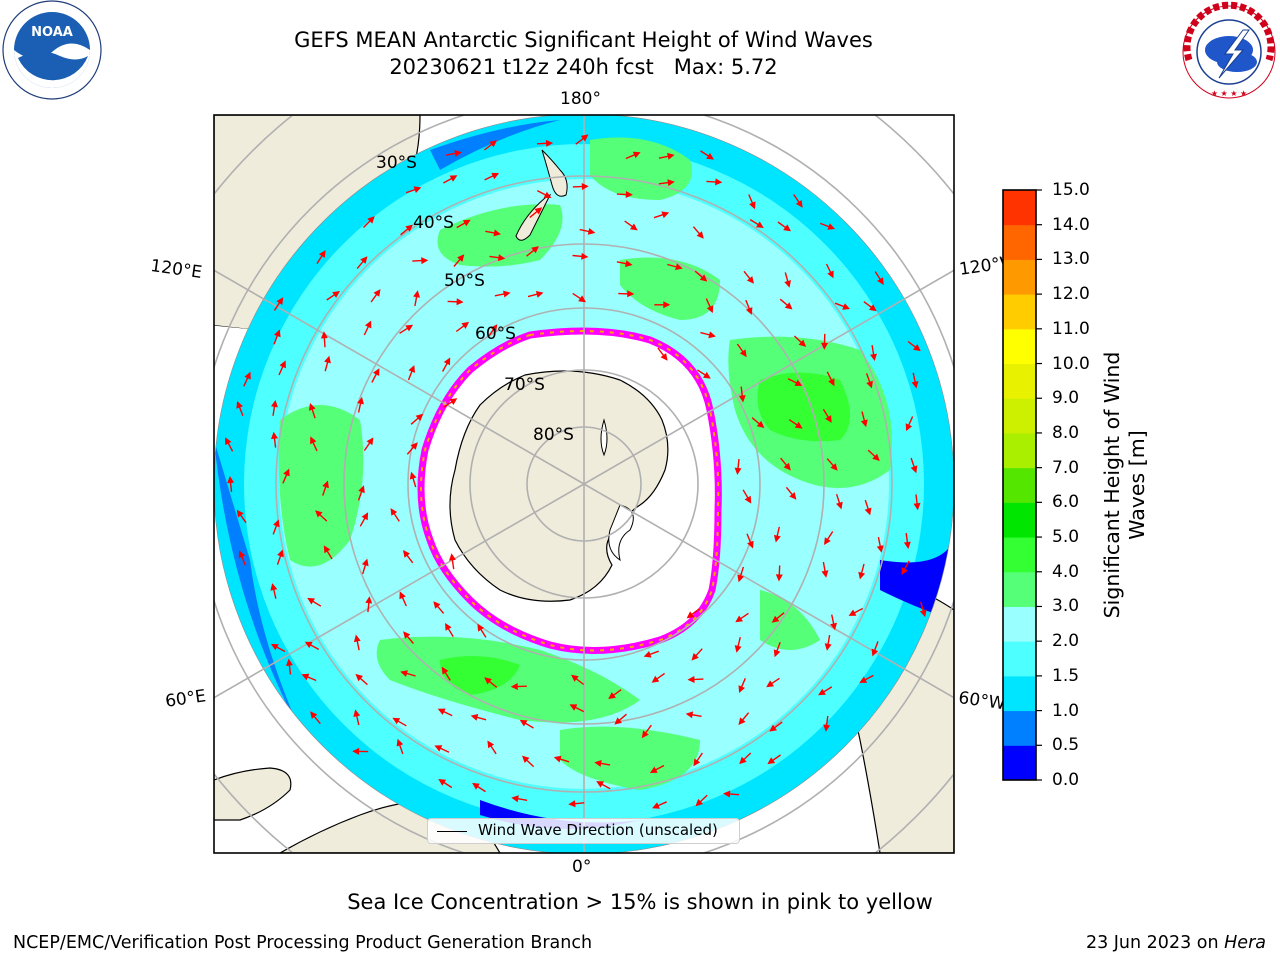 This screenshot has height=960, width=1280. What do you see at coordinates (52, 32) in the screenshot?
I see `noaa-logo-text: NOAA` at bounding box center [52, 32].